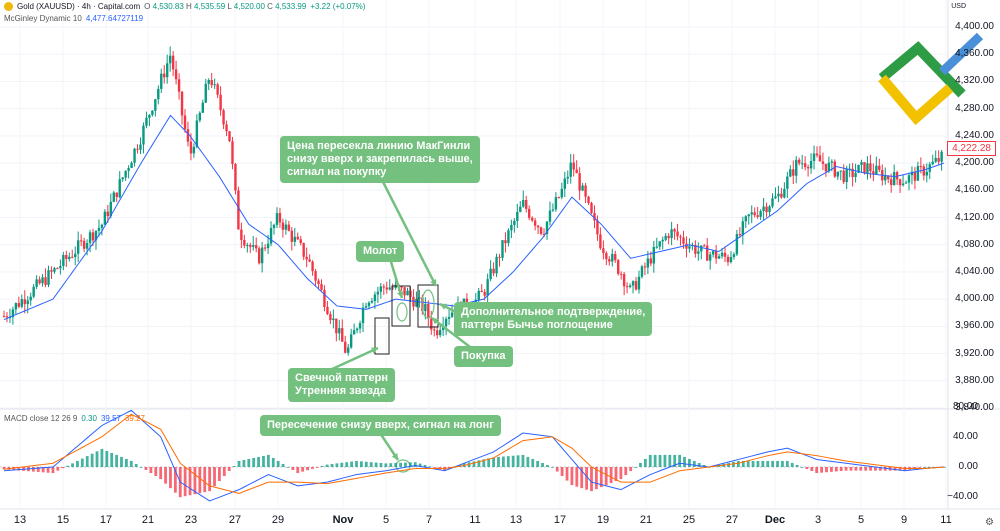 Image resolution: width=1000 pixels, height=531 pixels. What do you see at coordinates (968, 466) in the screenshot?
I see `macd-tick-label: 0.00` at bounding box center [968, 466].